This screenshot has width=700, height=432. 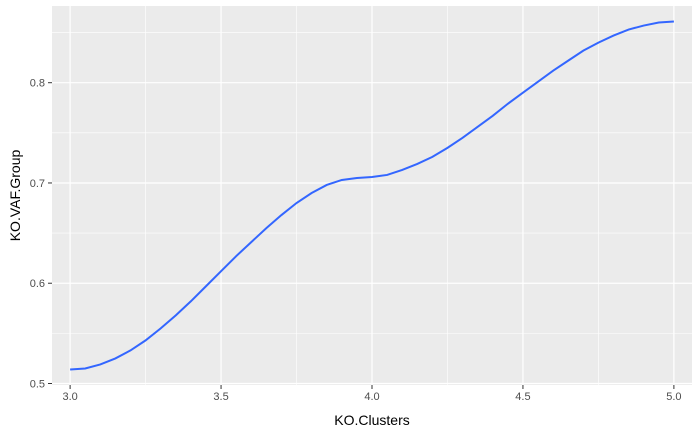 I want to click on y-tick-label: 0.6, so click(x=37, y=284).